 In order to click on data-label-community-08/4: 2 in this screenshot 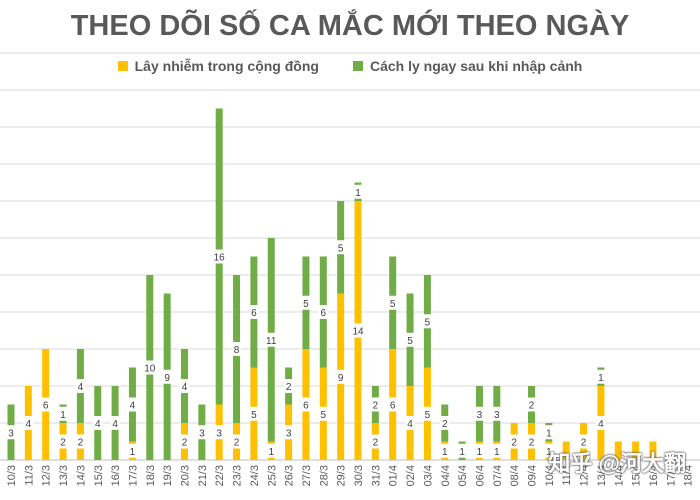, I will do `click(514, 443)`.